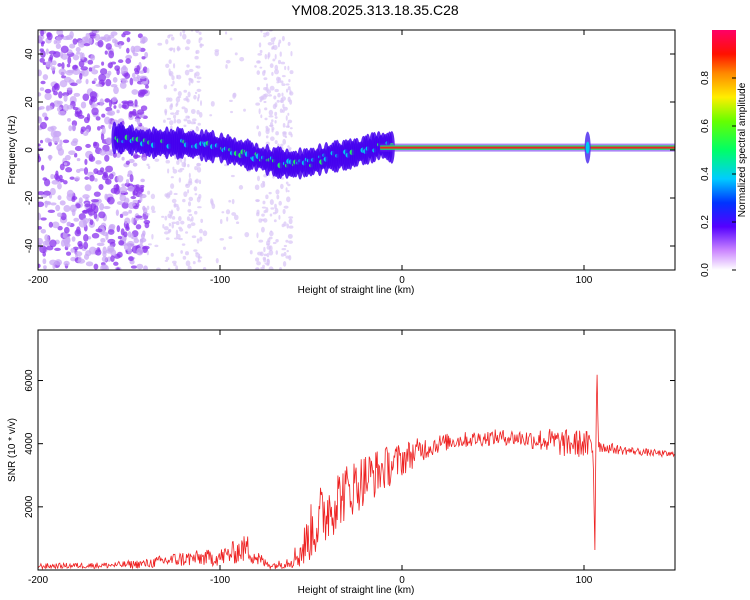  I want to click on spectrogram-xtick-label: 0, so click(402, 280).